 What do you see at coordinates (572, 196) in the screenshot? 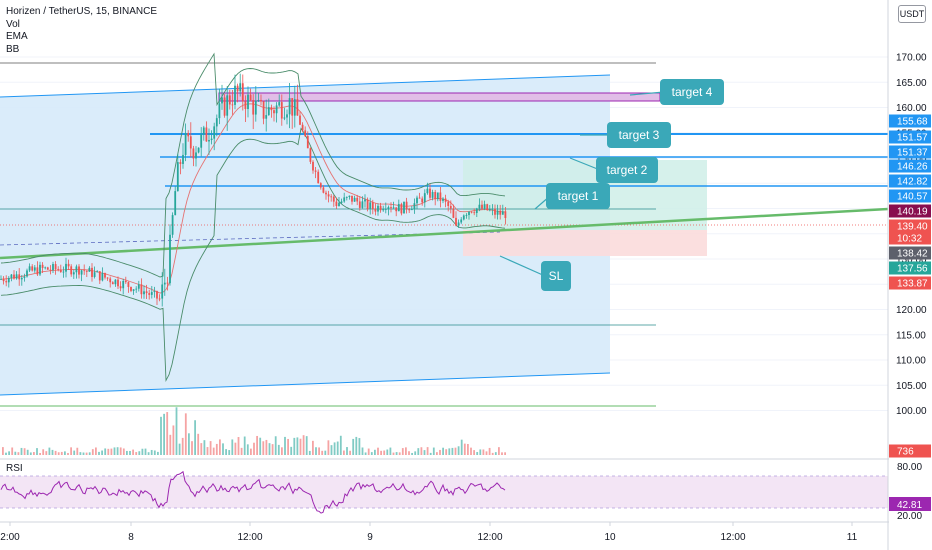
I see `callout-target-1: target 1` at bounding box center [572, 196].